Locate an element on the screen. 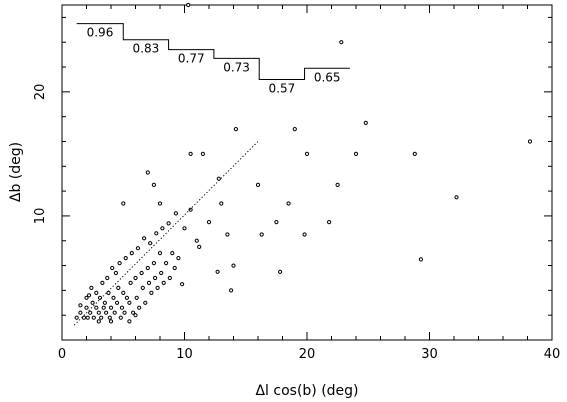 The width and height of the screenshot is (567, 402). step-label: 0.73 is located at coordinates (236, 67).